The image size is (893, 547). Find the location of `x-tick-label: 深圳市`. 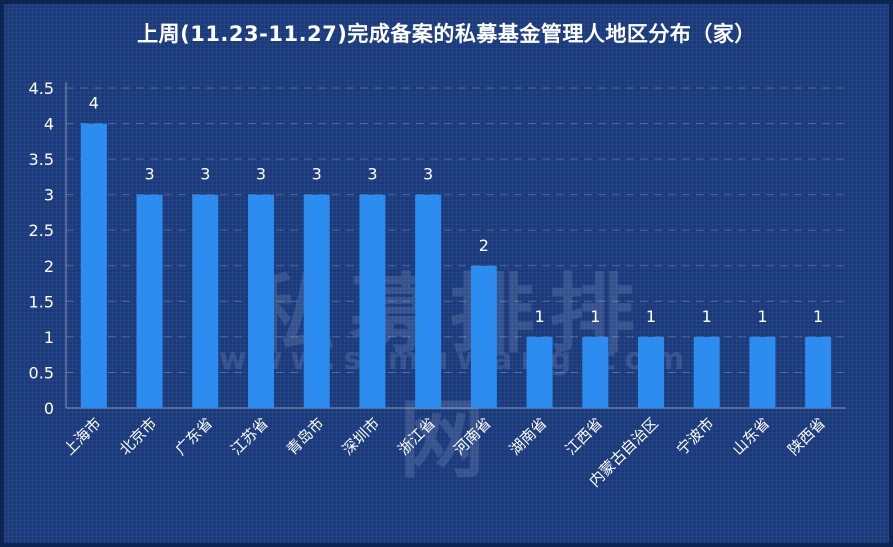

x-tick-label: 深圳市 is located at coordinates (361, 436).